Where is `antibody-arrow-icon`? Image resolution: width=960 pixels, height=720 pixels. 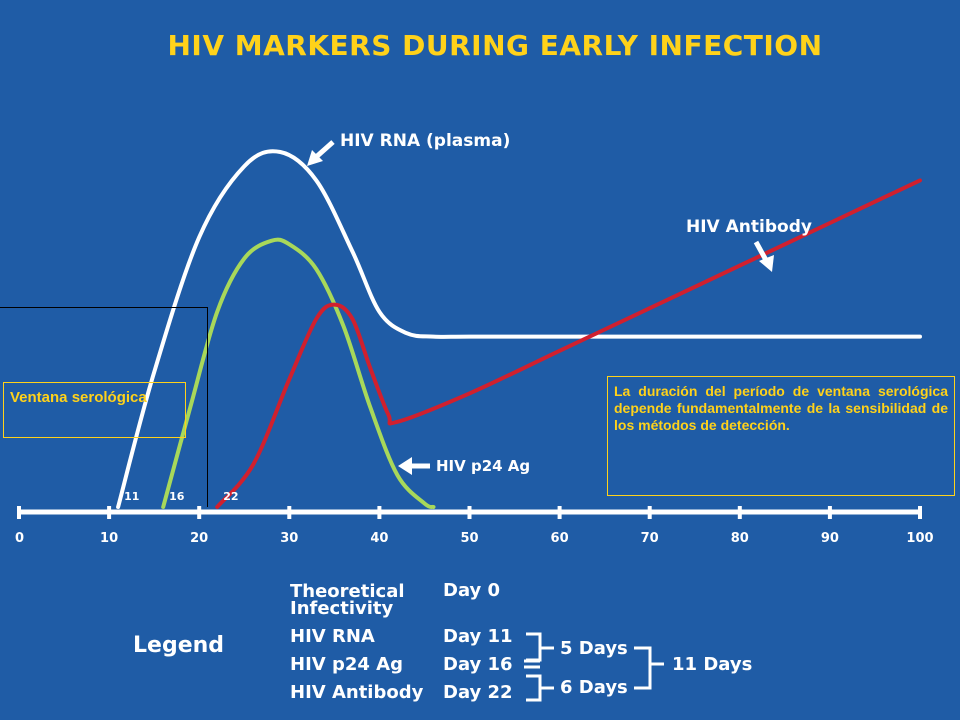
antibody-arrow-icon is located at coordinates (763, 256).